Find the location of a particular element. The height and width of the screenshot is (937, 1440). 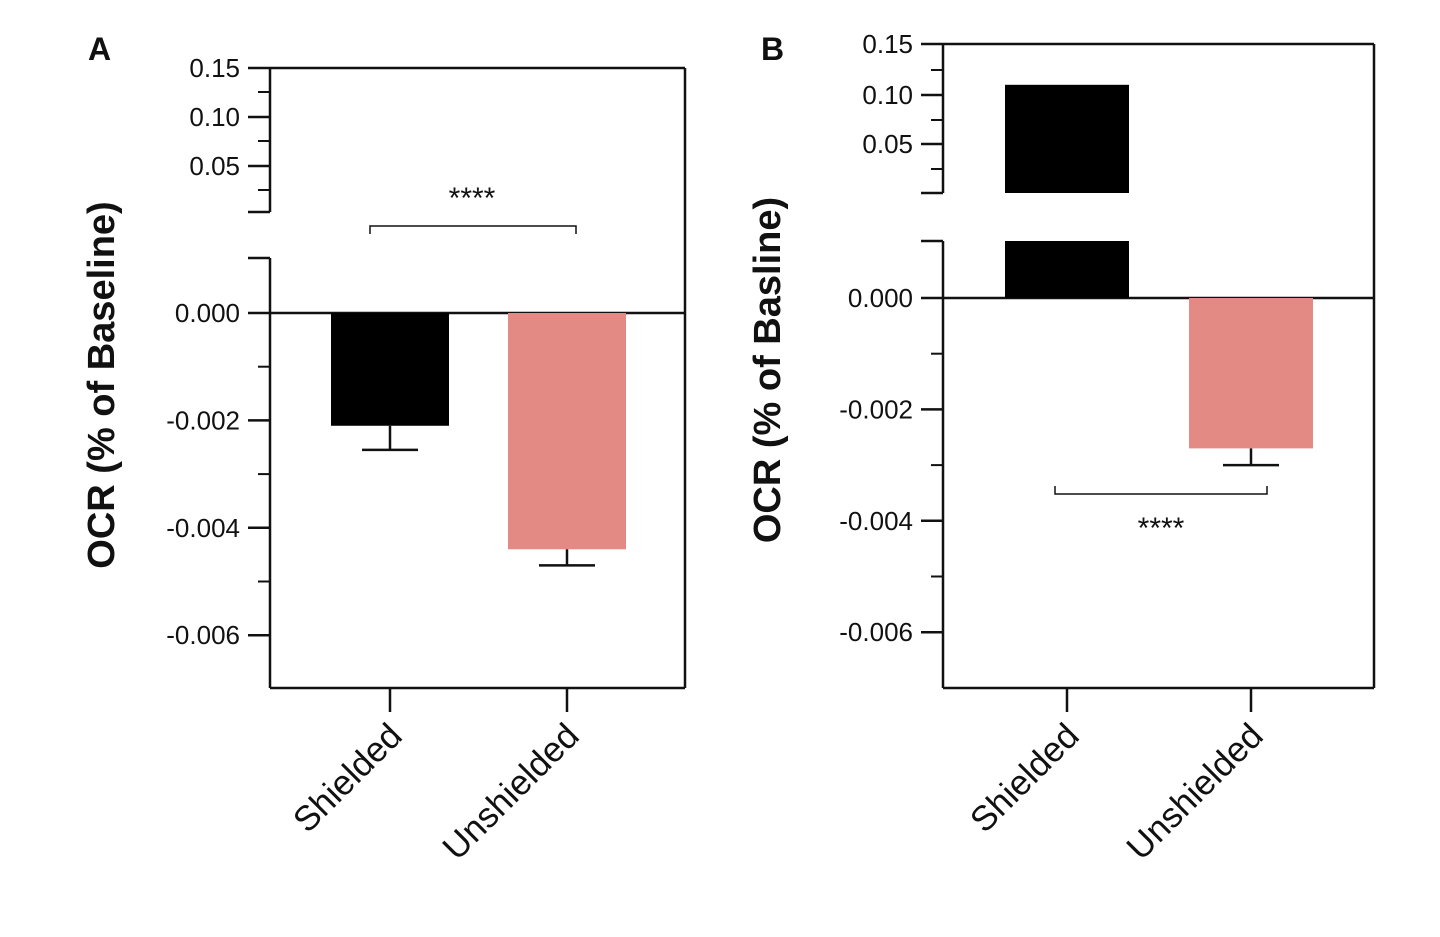

panel-a-y-axis-label: OCR (% of Baseline) is located at coordinates (102, 384).